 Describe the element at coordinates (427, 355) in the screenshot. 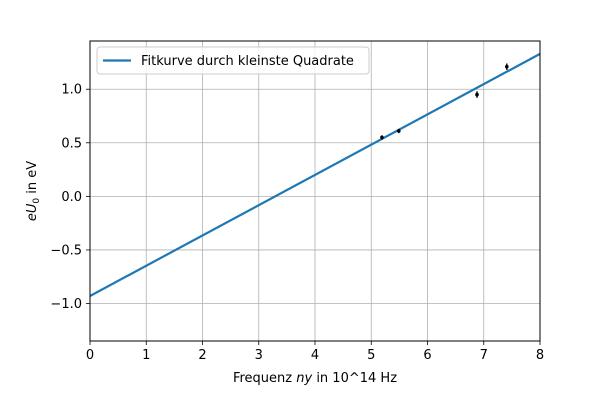

I see `x-tick-label: 6` at that location.